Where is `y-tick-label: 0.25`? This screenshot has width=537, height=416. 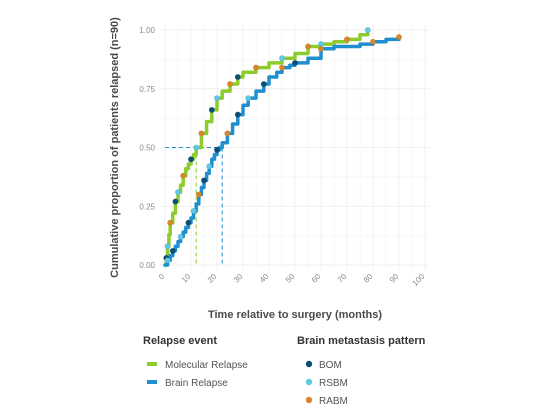 y-tick-label: 0.25 is located at coordinates (147, 206).